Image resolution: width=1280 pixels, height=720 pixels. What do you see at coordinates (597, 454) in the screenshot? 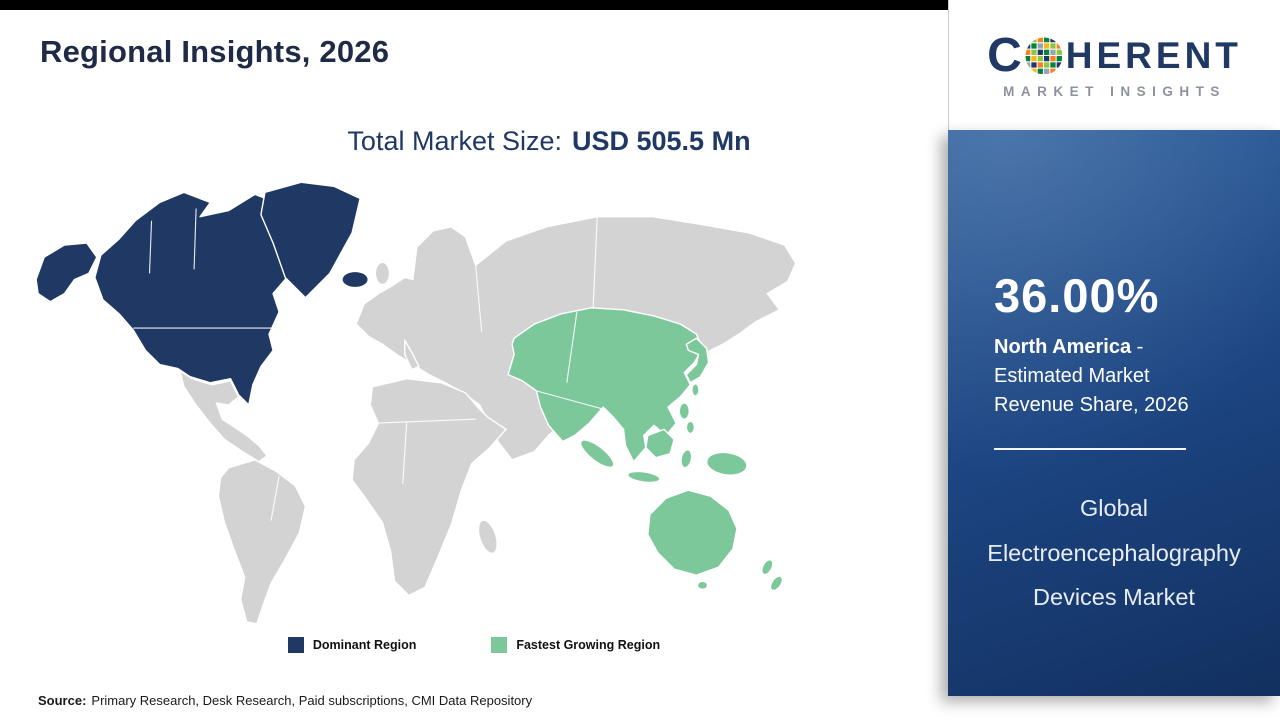
I see `map-region-sumatra` at bounding box center [597, 454].